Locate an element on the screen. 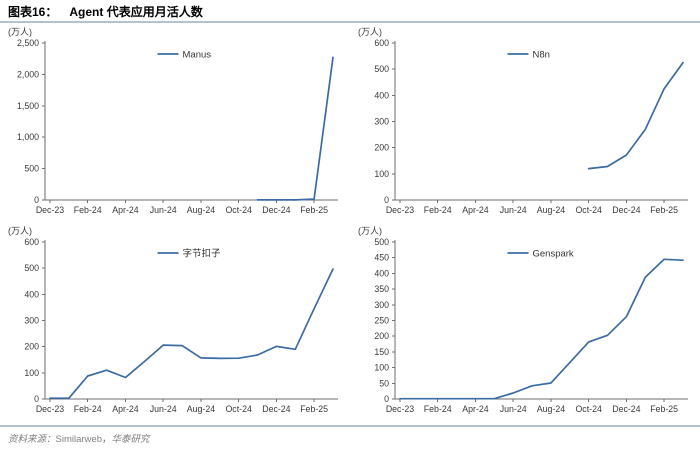 The width and height of the screenshot is (700, 449). page-title: Agent 代表应用月活人数 is located at coordinates (136, 12).